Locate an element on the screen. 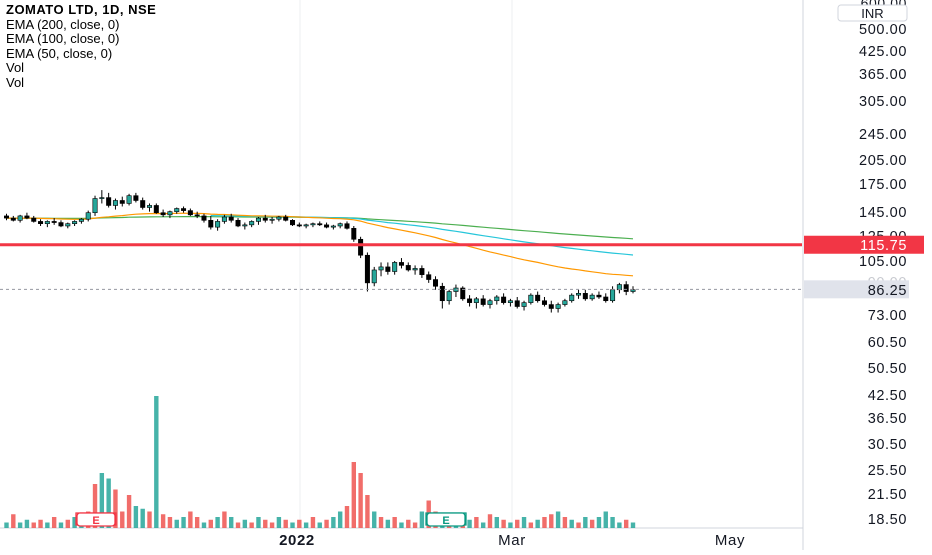 This screenshot has width=932, height=555. earnings-marker-label: E is located at coordinates (95, 521).